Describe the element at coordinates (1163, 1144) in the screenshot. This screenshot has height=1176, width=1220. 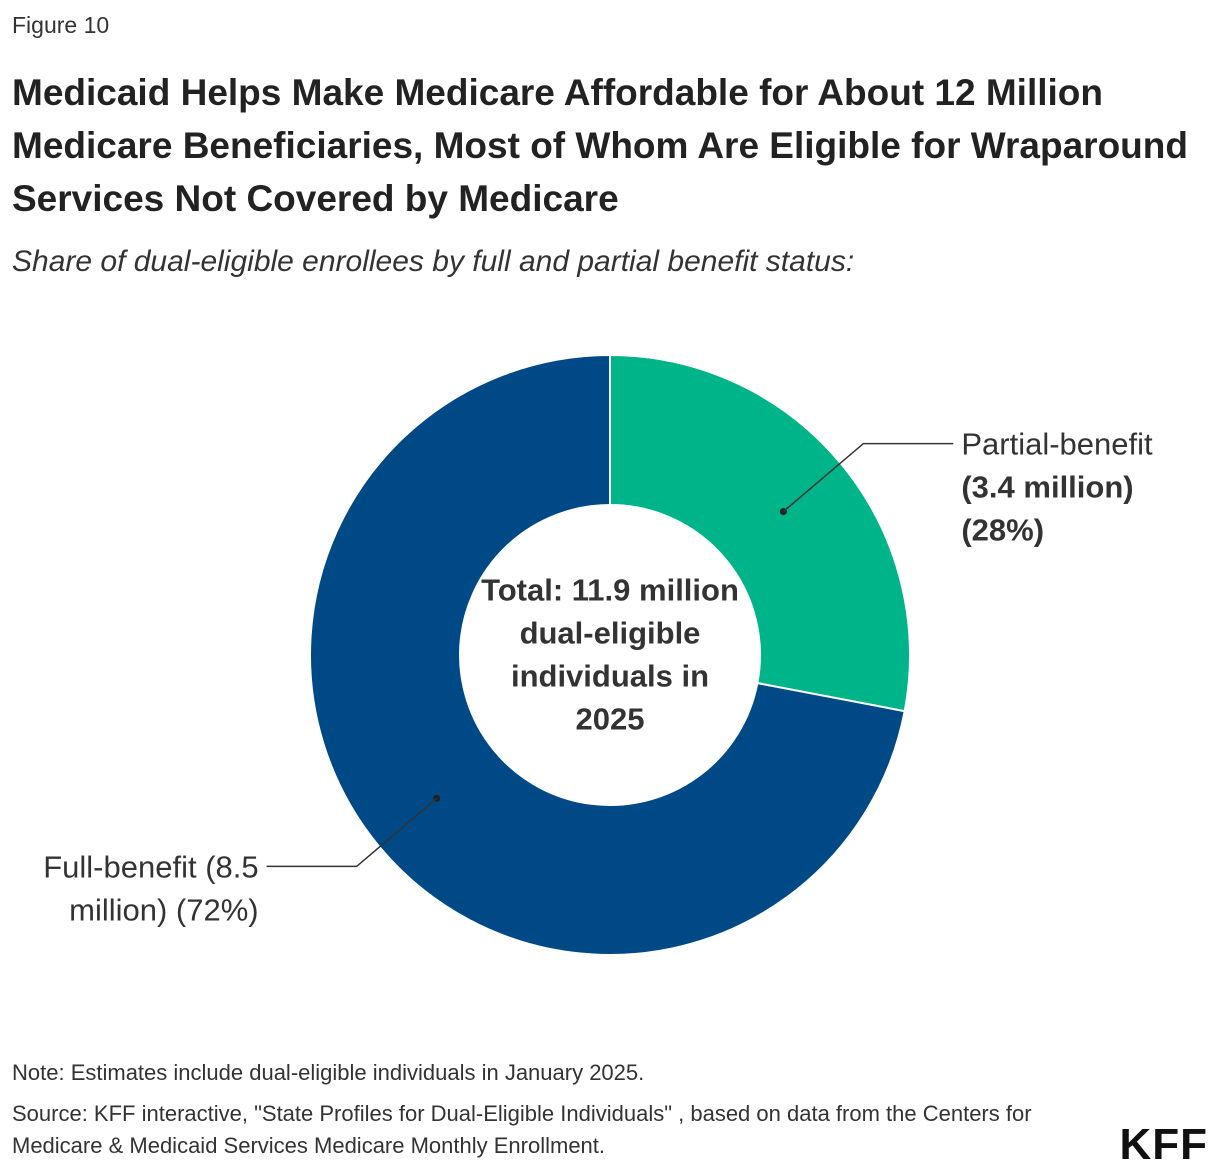
I see `kff-logo: KFF` at that location.